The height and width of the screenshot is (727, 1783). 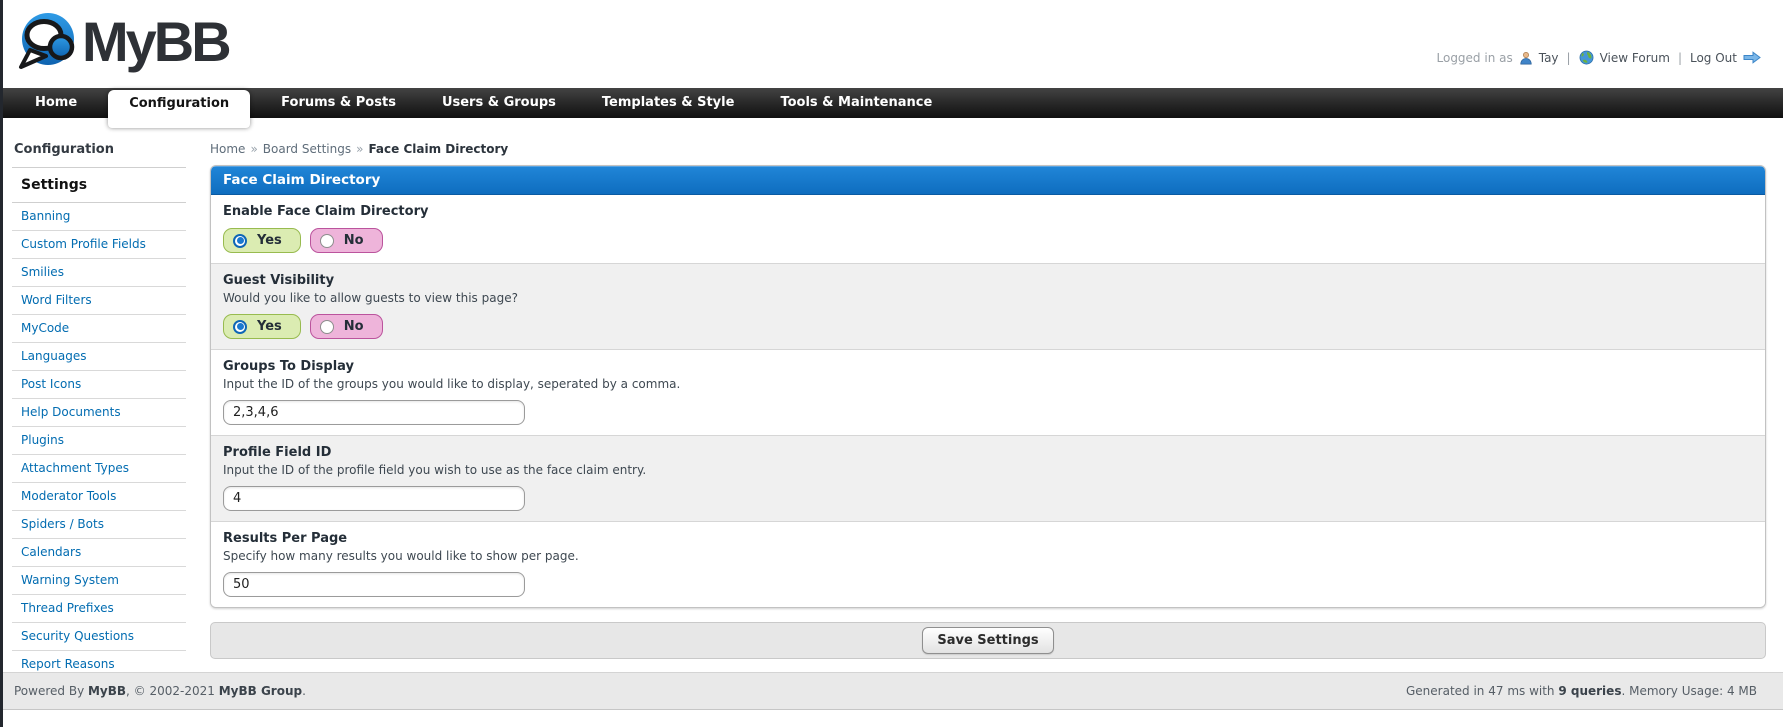 What do you see at coordinates (1474, 57) in the screenshot?
I see `logged-in-as-label: Logged in as` at bounding box center [1474, 57].